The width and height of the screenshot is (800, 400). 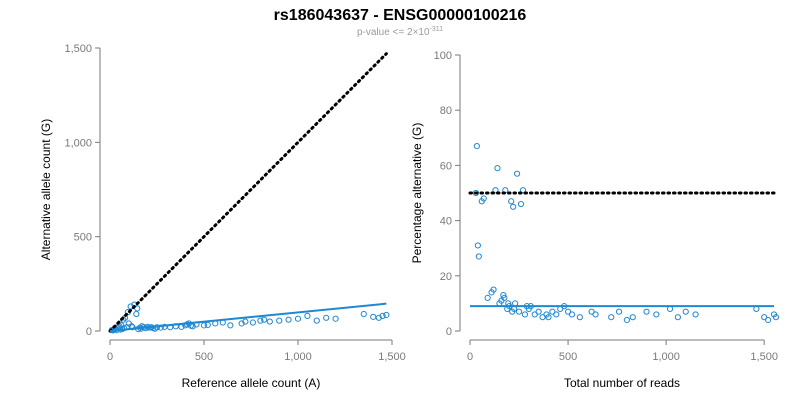 What do you see at coordinates (416, 32) in the screenshot?
I see `subtitle-times: ×` at bounding box center [416, 32].